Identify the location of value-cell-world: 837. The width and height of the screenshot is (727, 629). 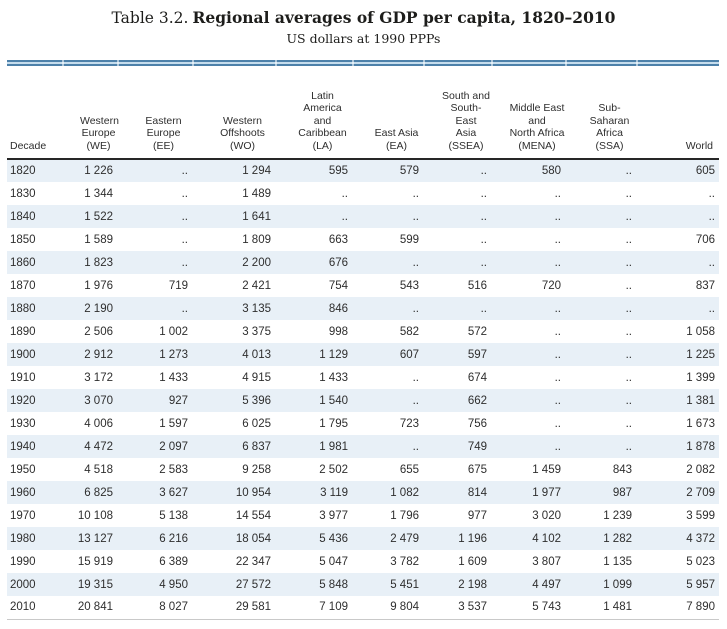
(705, 285).